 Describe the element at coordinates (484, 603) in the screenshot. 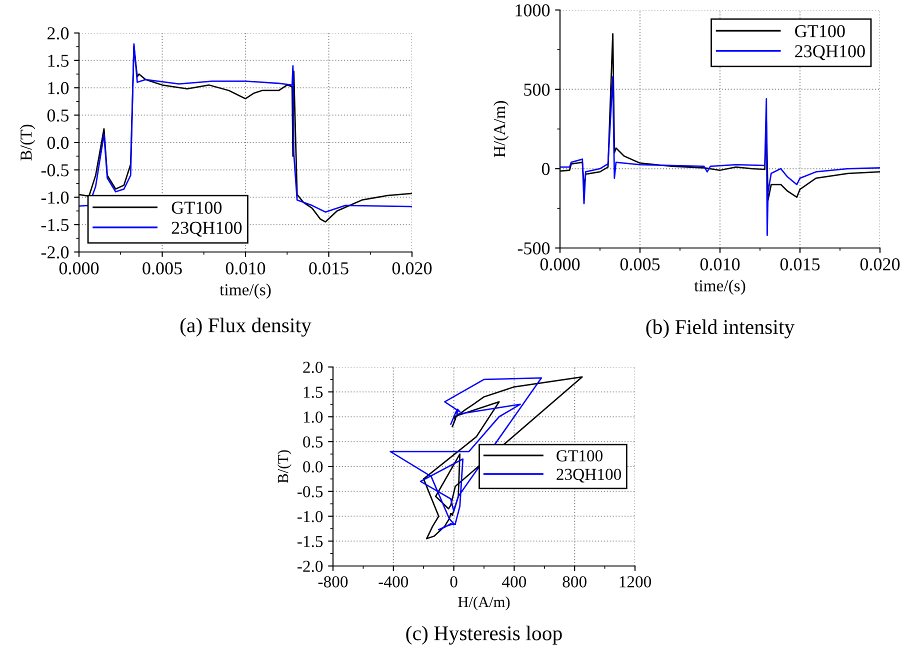

I see `x-axis-title: H/(A/m)` at that location.